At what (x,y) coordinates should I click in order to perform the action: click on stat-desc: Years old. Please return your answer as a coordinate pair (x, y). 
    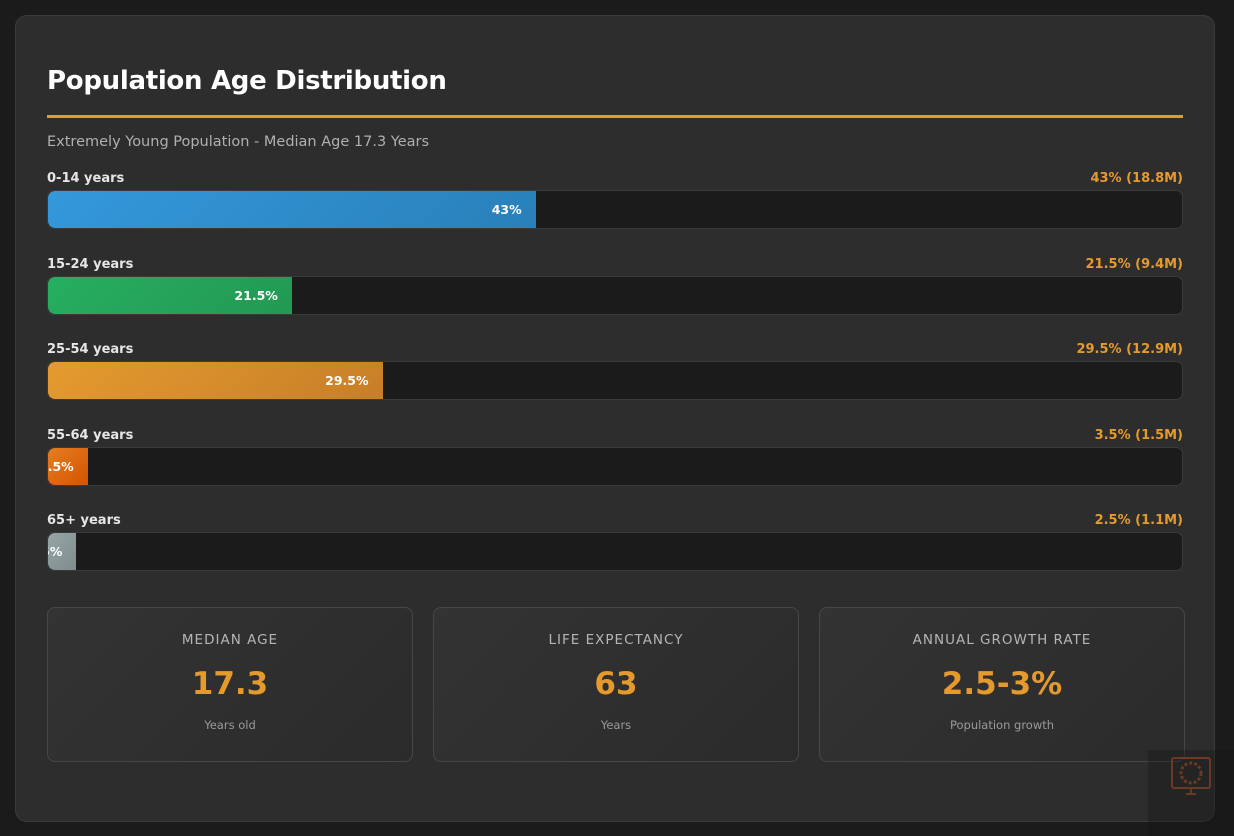
    Looking at the image, I should click on (230, 725).